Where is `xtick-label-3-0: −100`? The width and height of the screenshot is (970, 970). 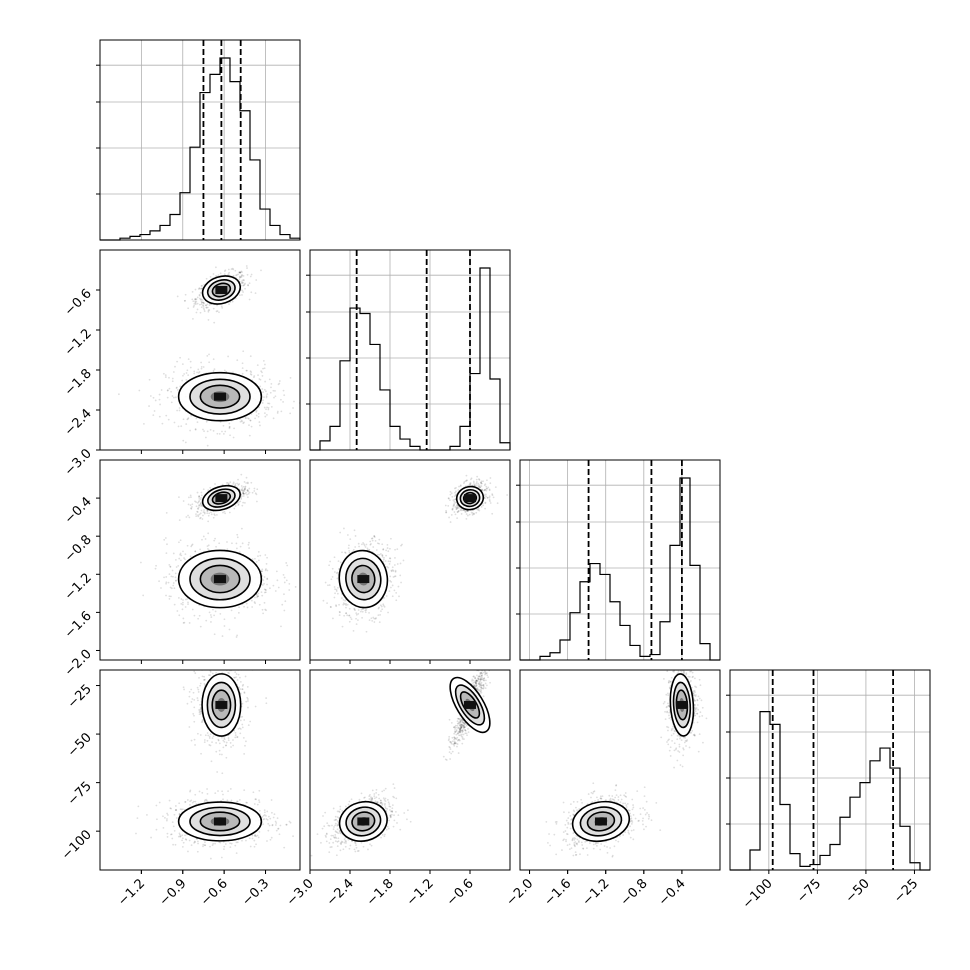 xtick-label-3-0: −100 is located at coordinates (758, 894).